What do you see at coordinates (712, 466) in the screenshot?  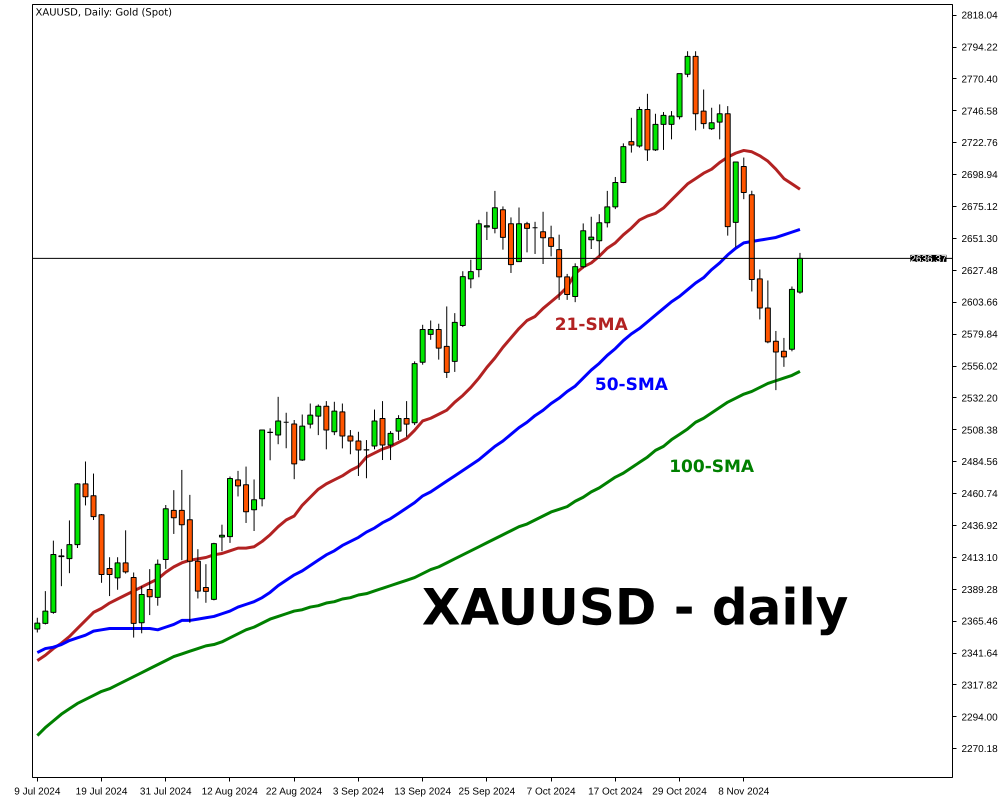 I see `series-label: 100-SMA` at bounding box center [712, 466].